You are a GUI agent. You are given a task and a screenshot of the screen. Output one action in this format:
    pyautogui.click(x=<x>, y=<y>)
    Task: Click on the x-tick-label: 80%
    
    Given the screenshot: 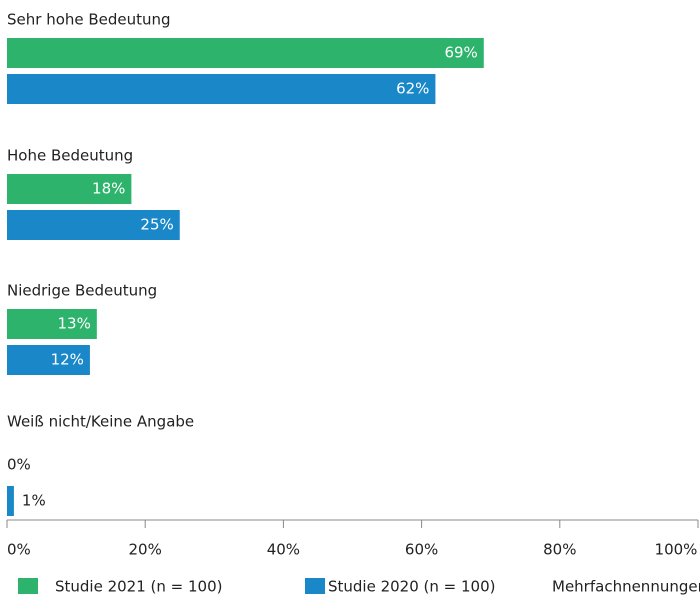 What is the action you would take?
    pyautogui.click(x=559, y=550)
    